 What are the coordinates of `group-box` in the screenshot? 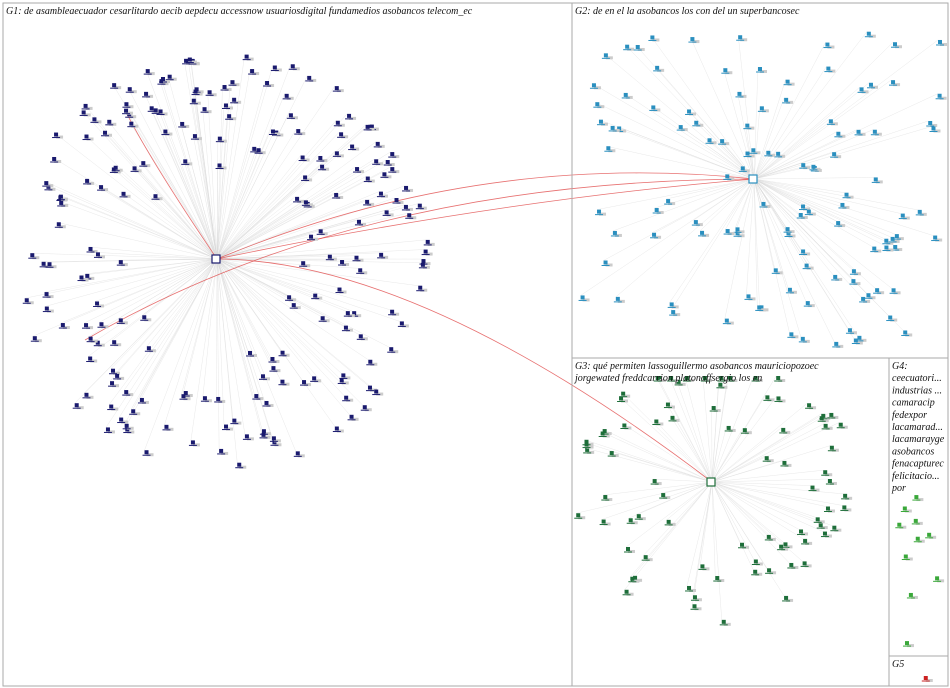 It's located at (918, 671).